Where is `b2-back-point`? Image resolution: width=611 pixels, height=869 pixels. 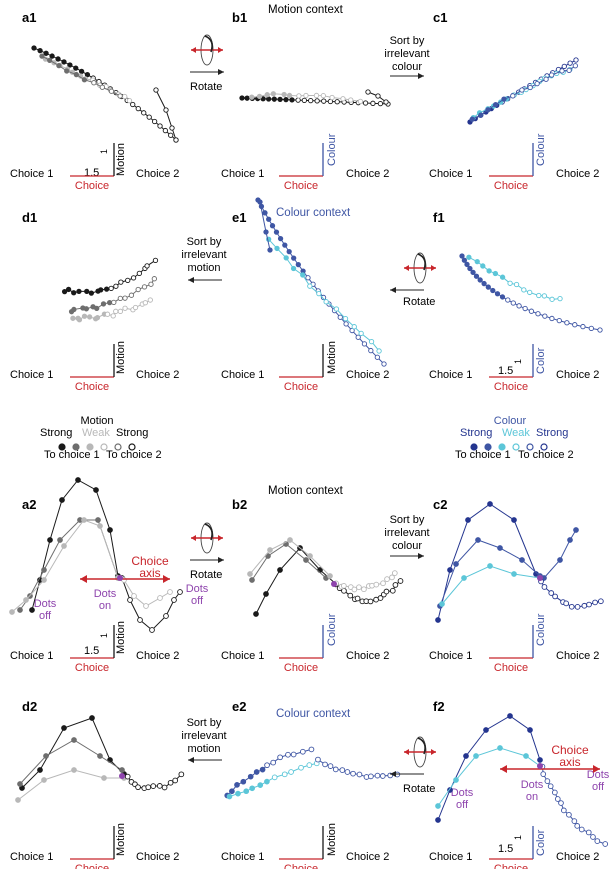 b2-back-point is located at coordinates (400, 581).